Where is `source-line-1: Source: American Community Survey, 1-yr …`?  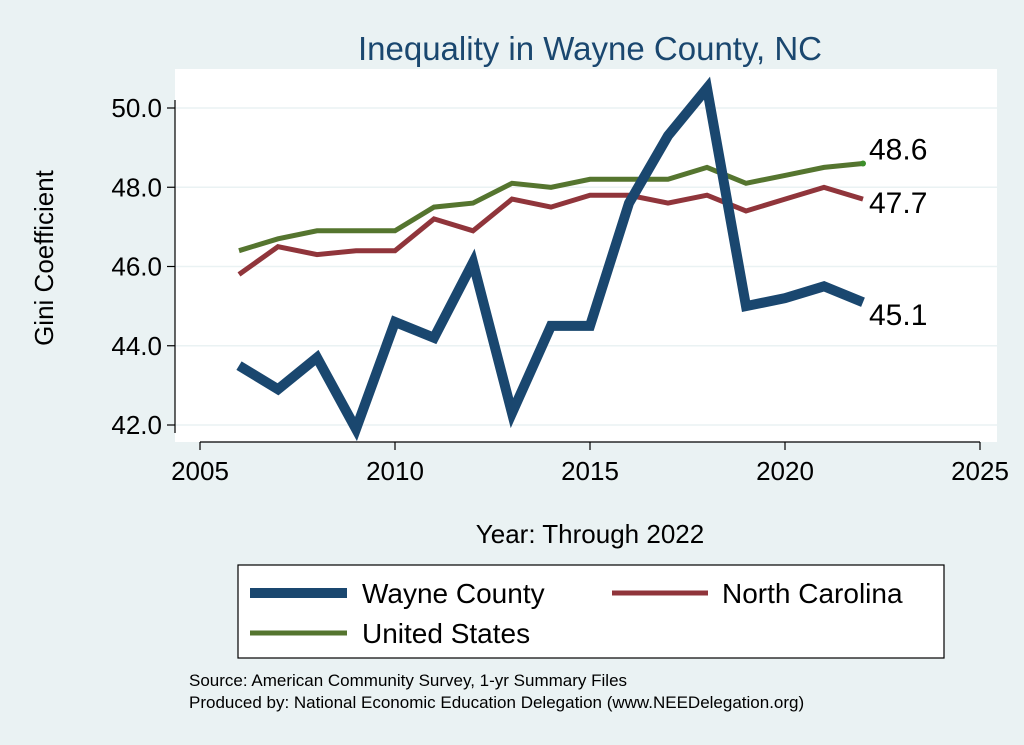 source-line-1: Source: American Community Survey, 1-yr … is located at coordinates (408, 680).